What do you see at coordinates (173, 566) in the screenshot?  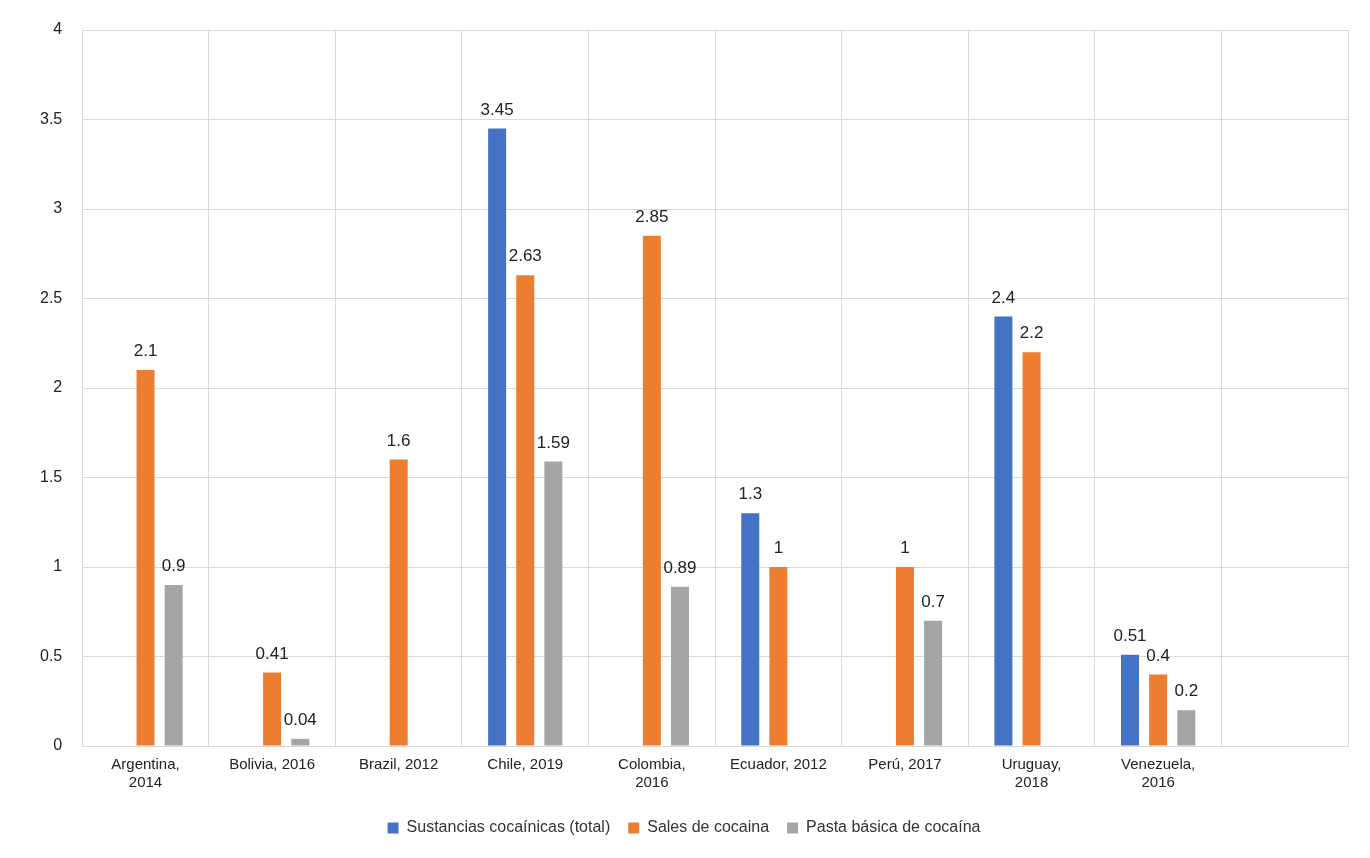 I see `data-label: 0.9` at bounding box center [173, 566].